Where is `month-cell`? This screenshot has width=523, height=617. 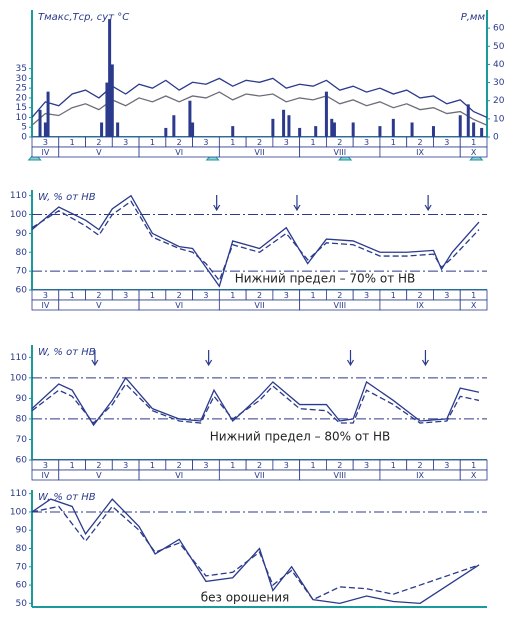
month-cell is located at coordinates (473, 152).